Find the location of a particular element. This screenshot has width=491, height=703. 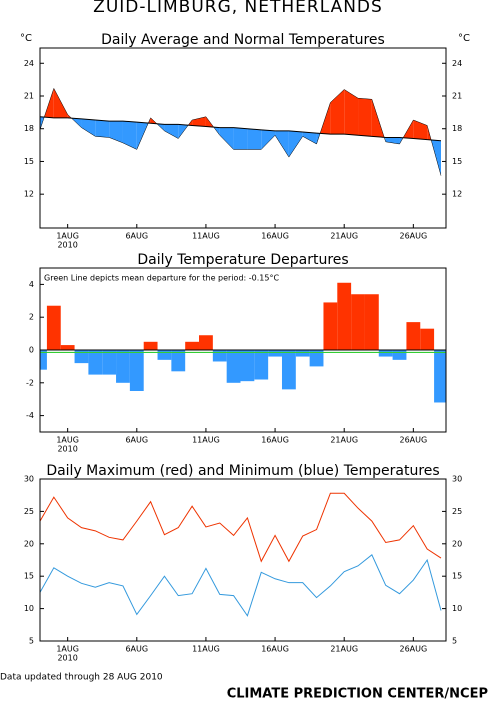

y-tick-label: 18 is located at coordinates (29, 128).